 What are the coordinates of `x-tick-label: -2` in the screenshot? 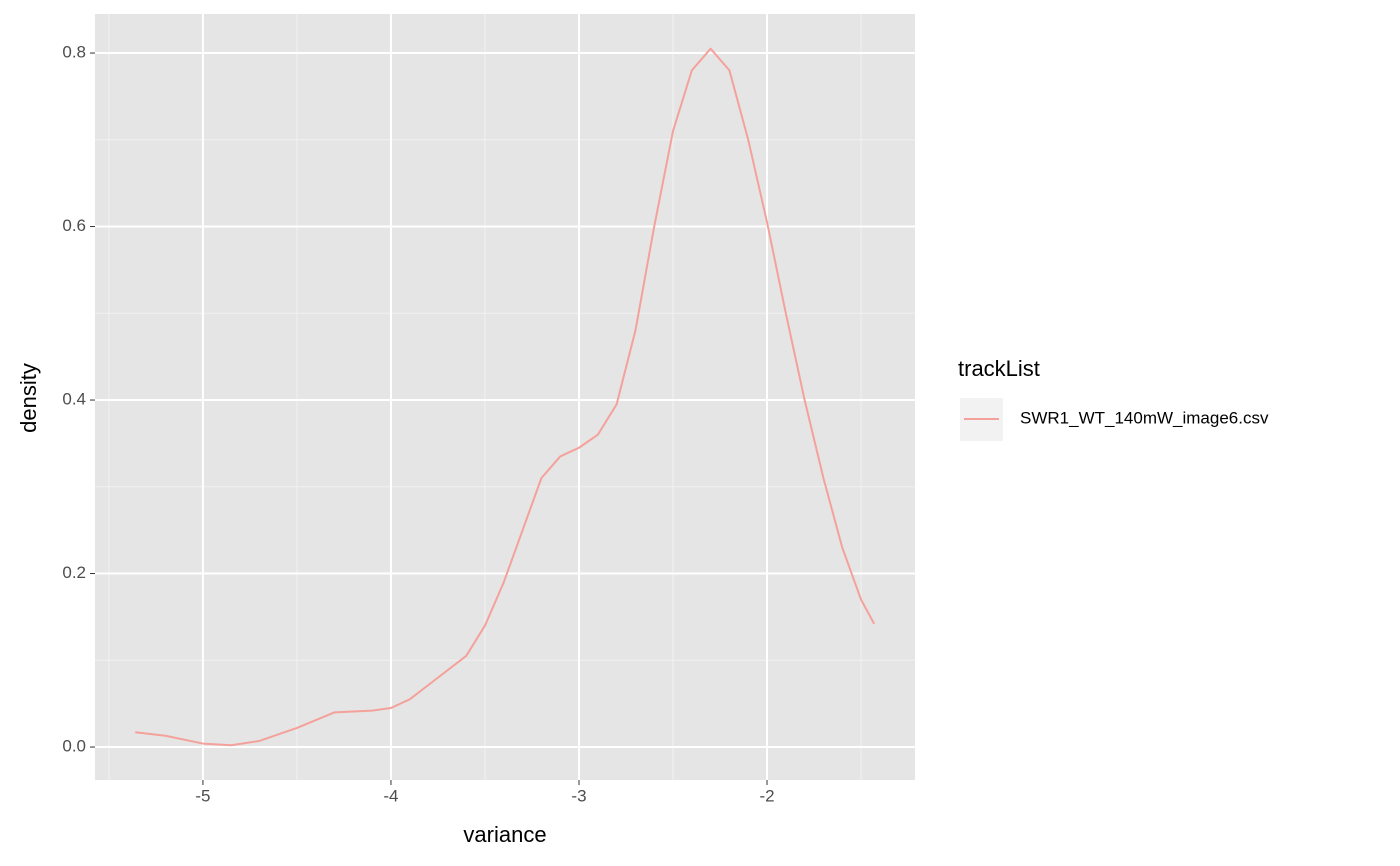 It's located at (766, 795).